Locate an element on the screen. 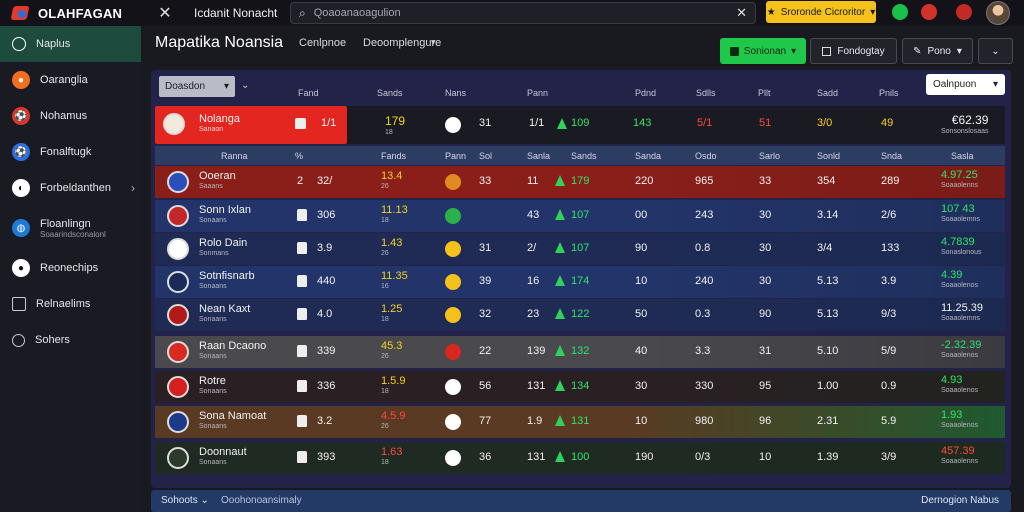 The image size is (1024, 512). search-bar: ⌕ ✕ is located at coordinates (523, 13).